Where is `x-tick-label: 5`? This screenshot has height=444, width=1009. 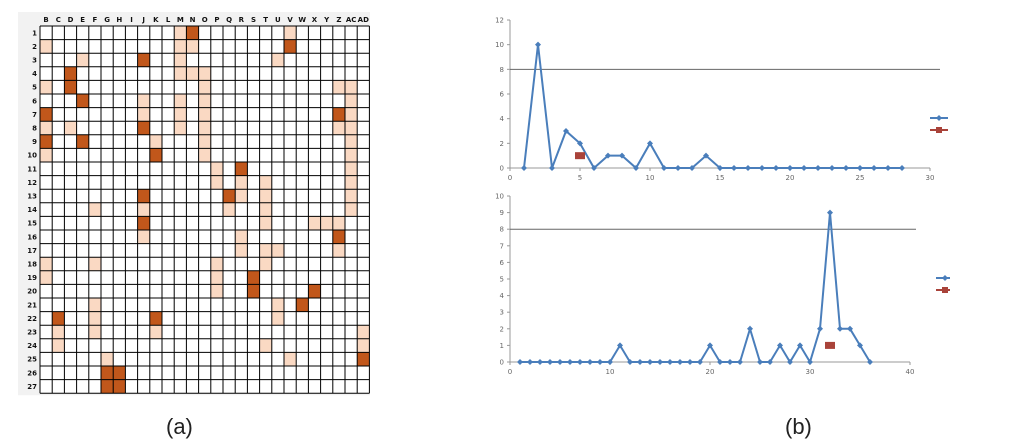 x-tick-label: 5 is located at coordinates (580, 178).